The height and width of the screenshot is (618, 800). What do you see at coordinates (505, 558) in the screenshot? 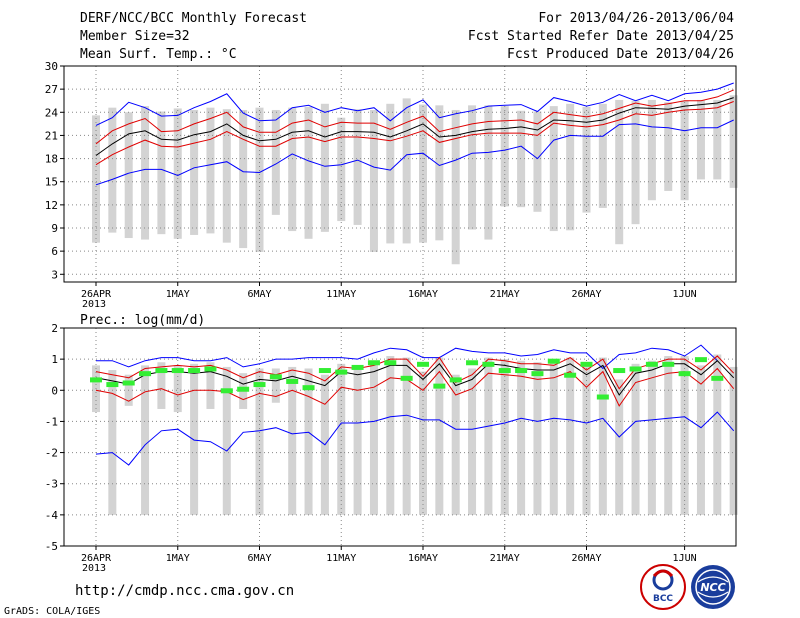
I see `prec-xtick-label: 21MAY` at bounding box center [505, 558].